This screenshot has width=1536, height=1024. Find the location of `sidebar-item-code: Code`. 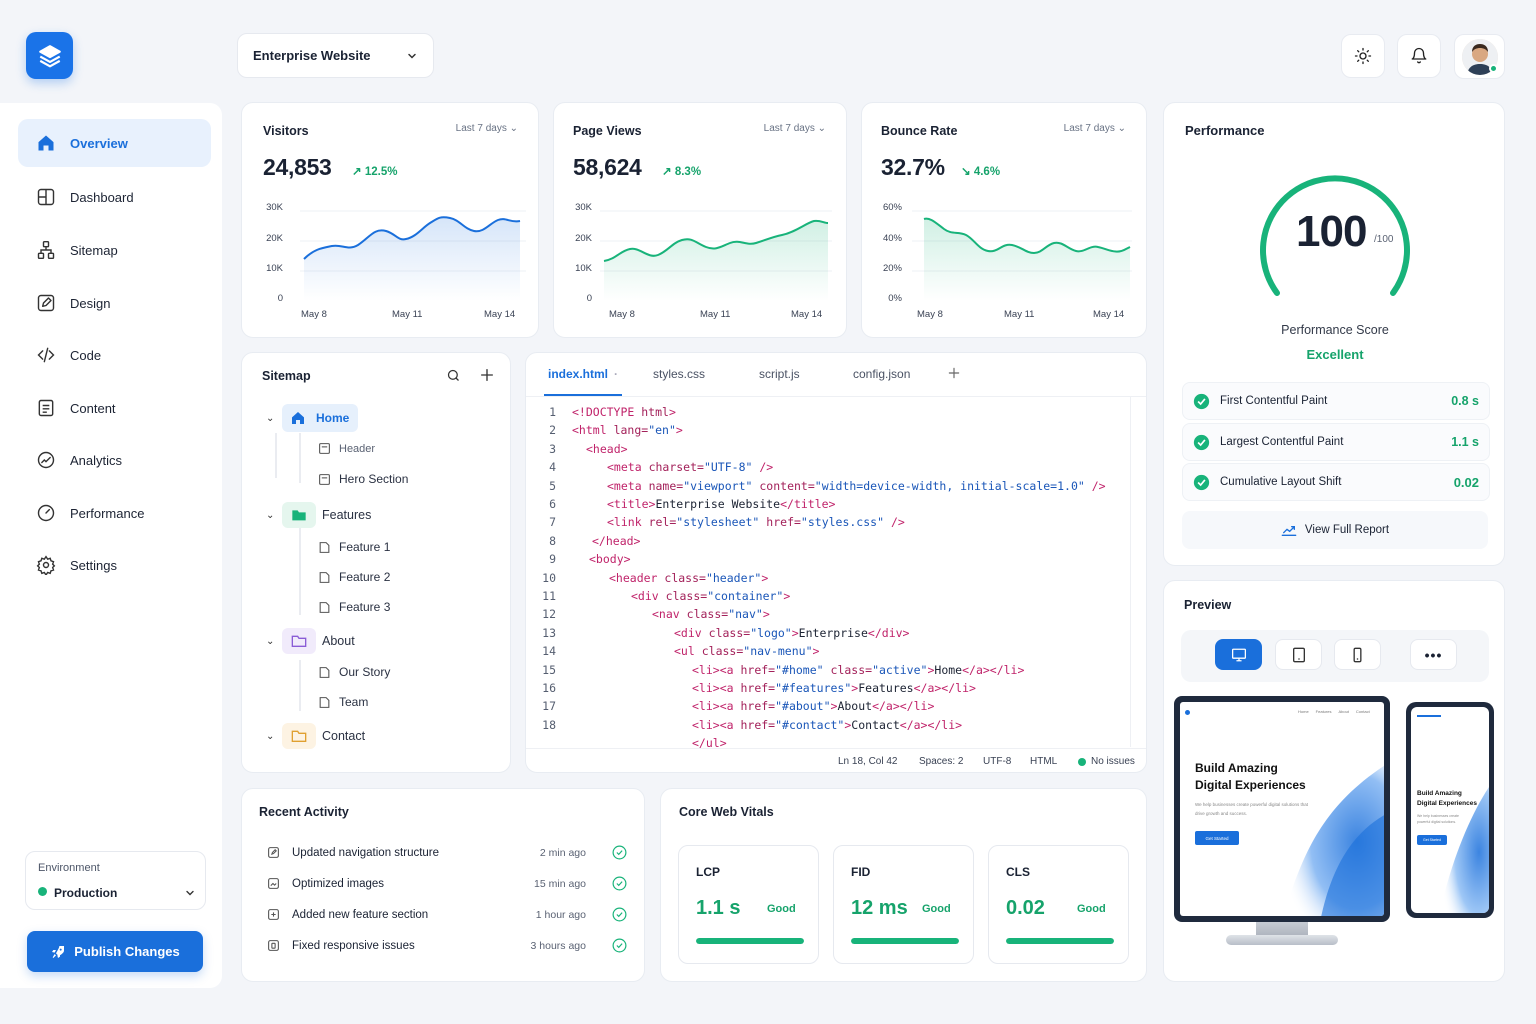

sidebar-item-code: Code is located at coordinates (114, 355).